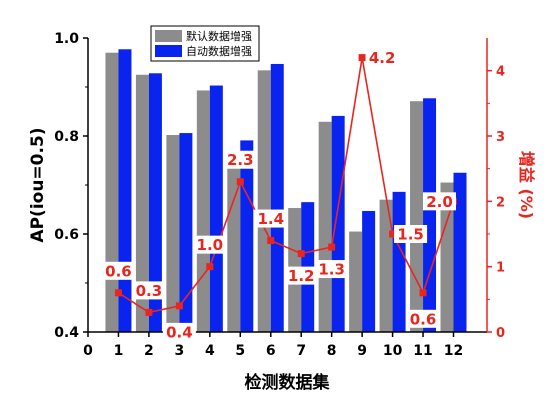  What do you see at coordinates (66, 137) in the screenshot?
I see `y-tick-label: 0.8` at bounding box center [66, 137].